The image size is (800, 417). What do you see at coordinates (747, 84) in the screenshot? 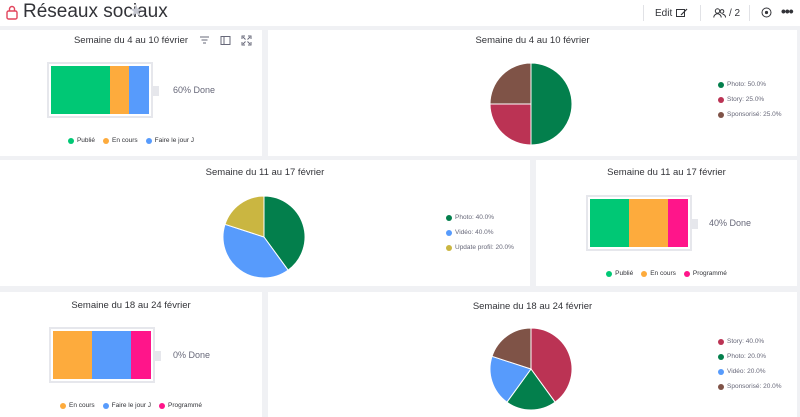
I see `legend-label: Photo: 50.0%` at bounding box center [747, 84].